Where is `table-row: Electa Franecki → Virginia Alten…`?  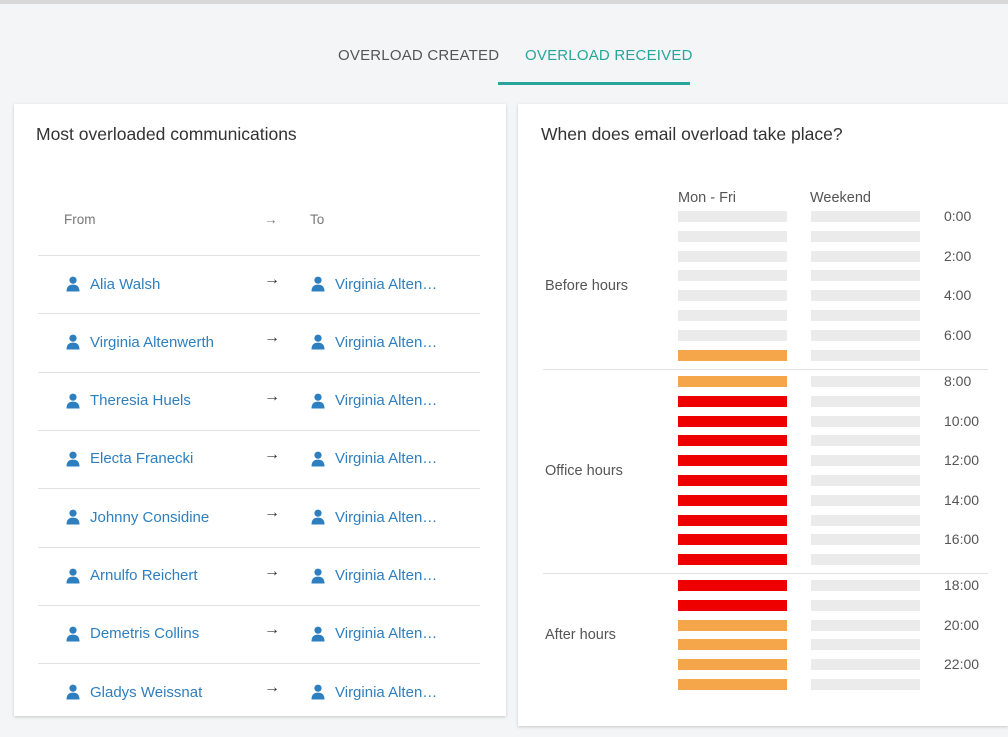 table-row: Electa Franecki → Virginia Alten… is located at coordinates (259, 459).